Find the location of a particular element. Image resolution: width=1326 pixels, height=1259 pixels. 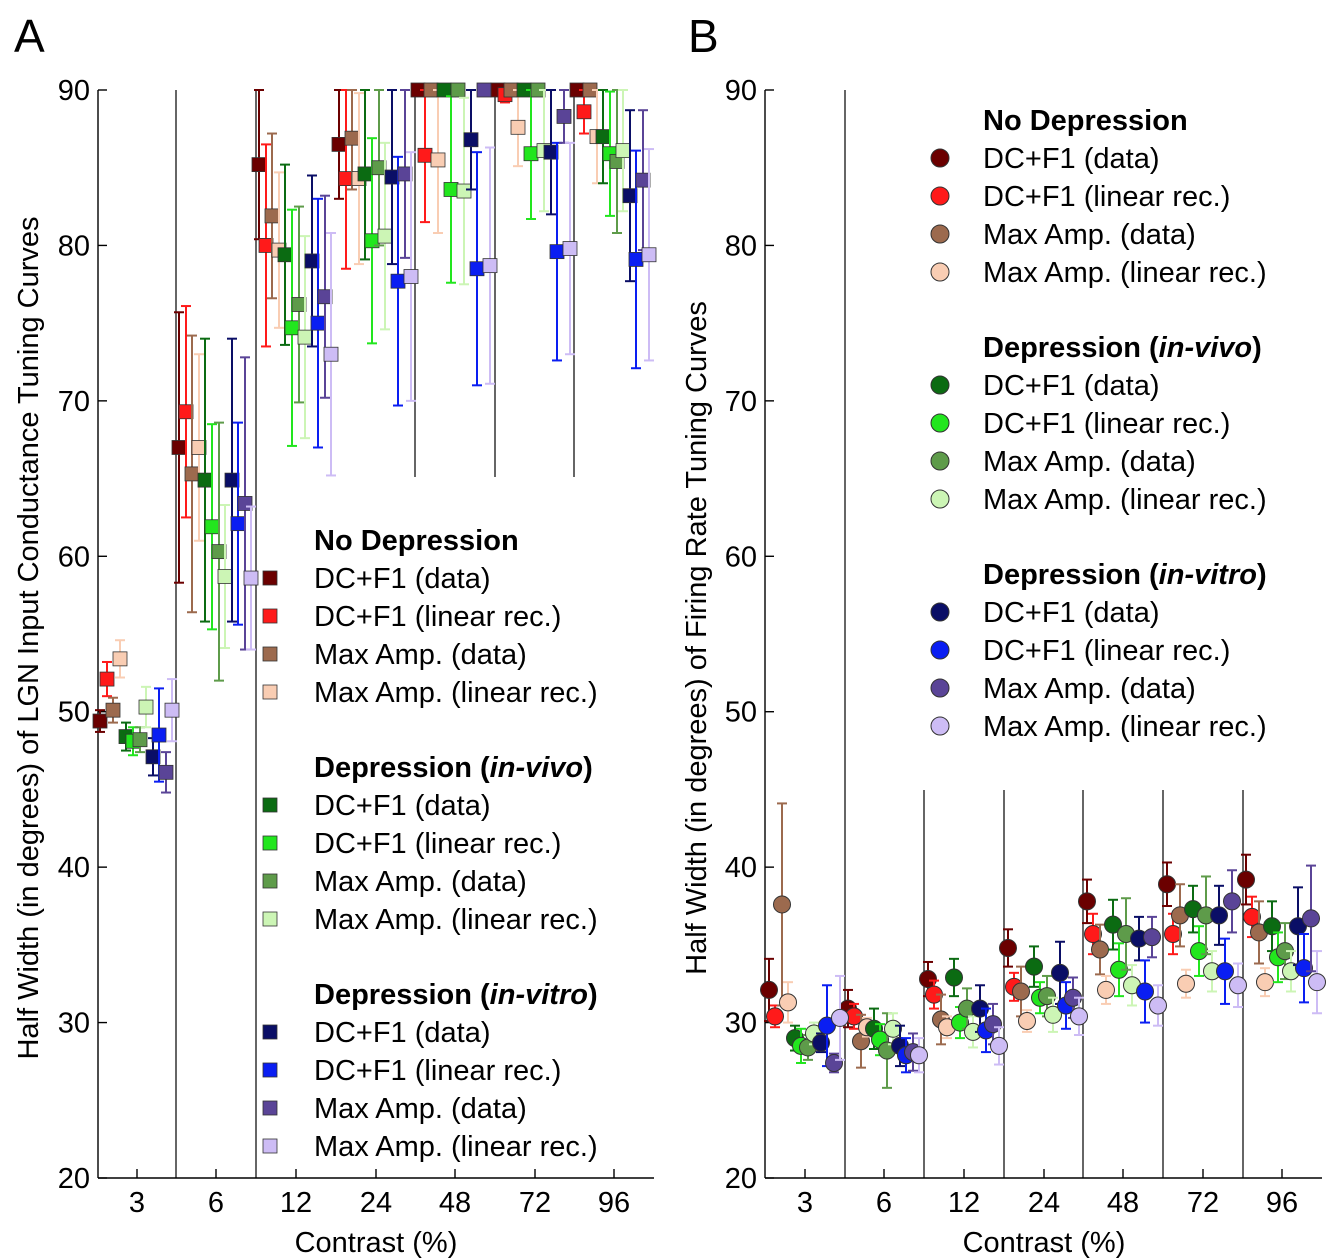

y-tick-label: 30 is located at coordinates (741, 1024).